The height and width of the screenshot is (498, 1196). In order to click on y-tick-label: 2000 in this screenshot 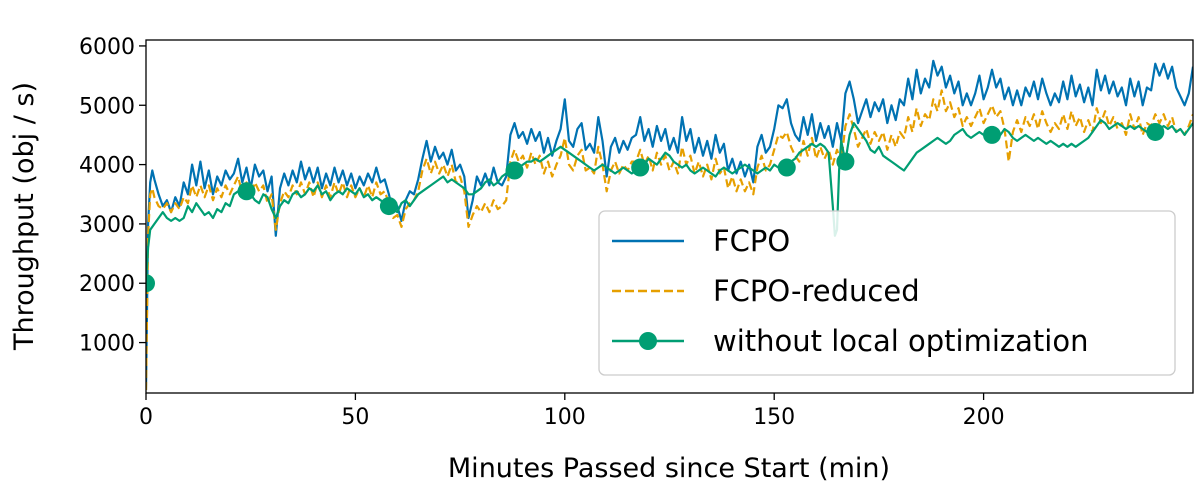, I will do `click(107, 284)`.